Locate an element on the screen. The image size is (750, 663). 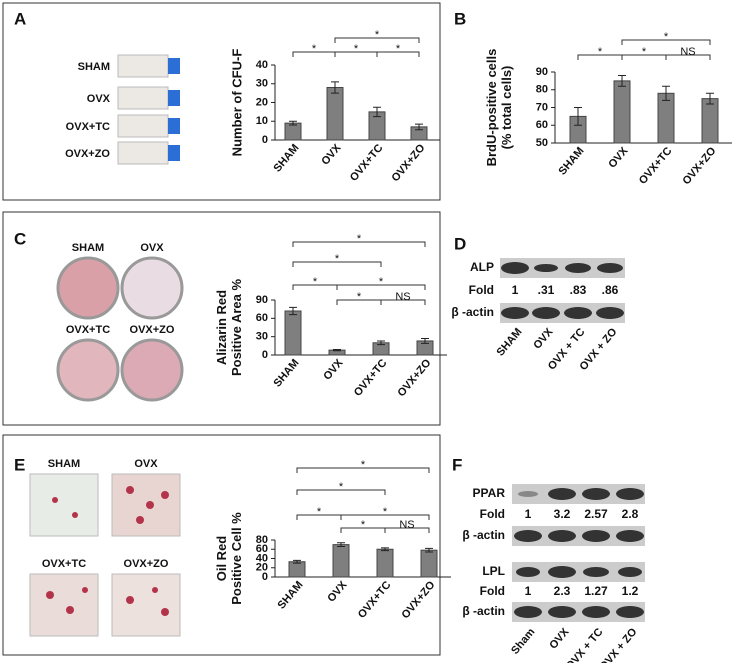
fold-value: 1.27 is located at coordinates (596, 591).